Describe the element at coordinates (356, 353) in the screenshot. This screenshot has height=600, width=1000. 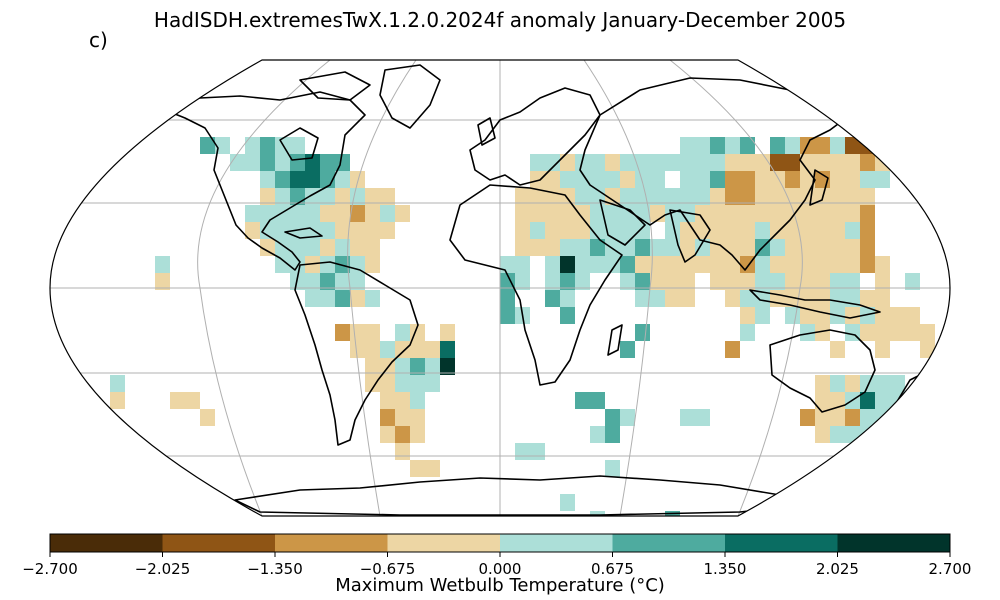
I see `coast-south-america` at that location.